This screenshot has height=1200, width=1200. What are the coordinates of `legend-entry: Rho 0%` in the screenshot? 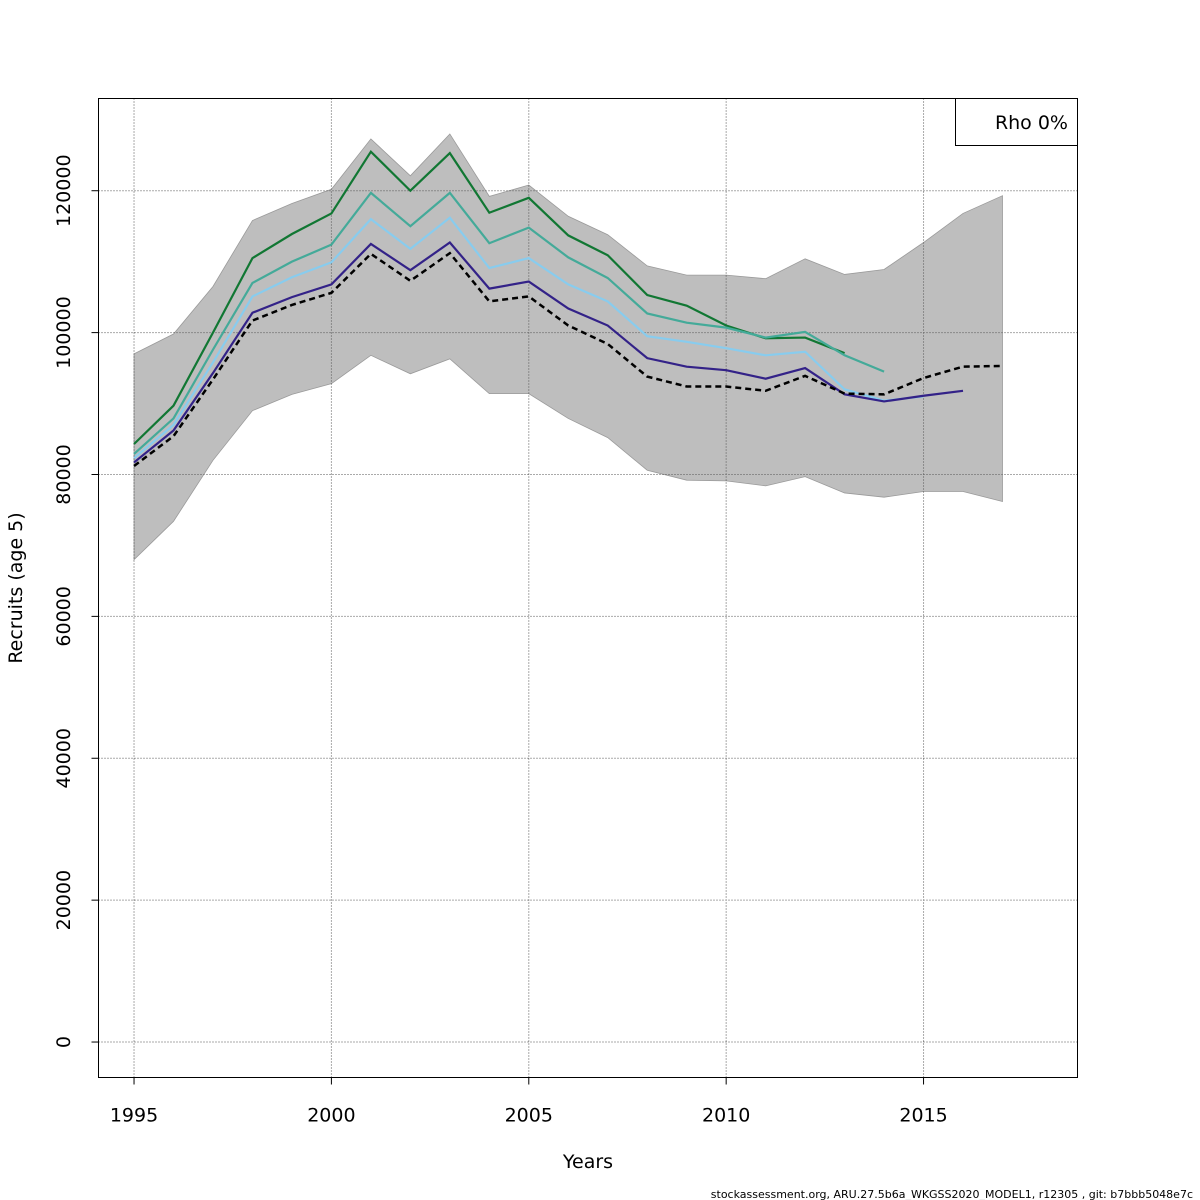 It's located at (1031, 123).